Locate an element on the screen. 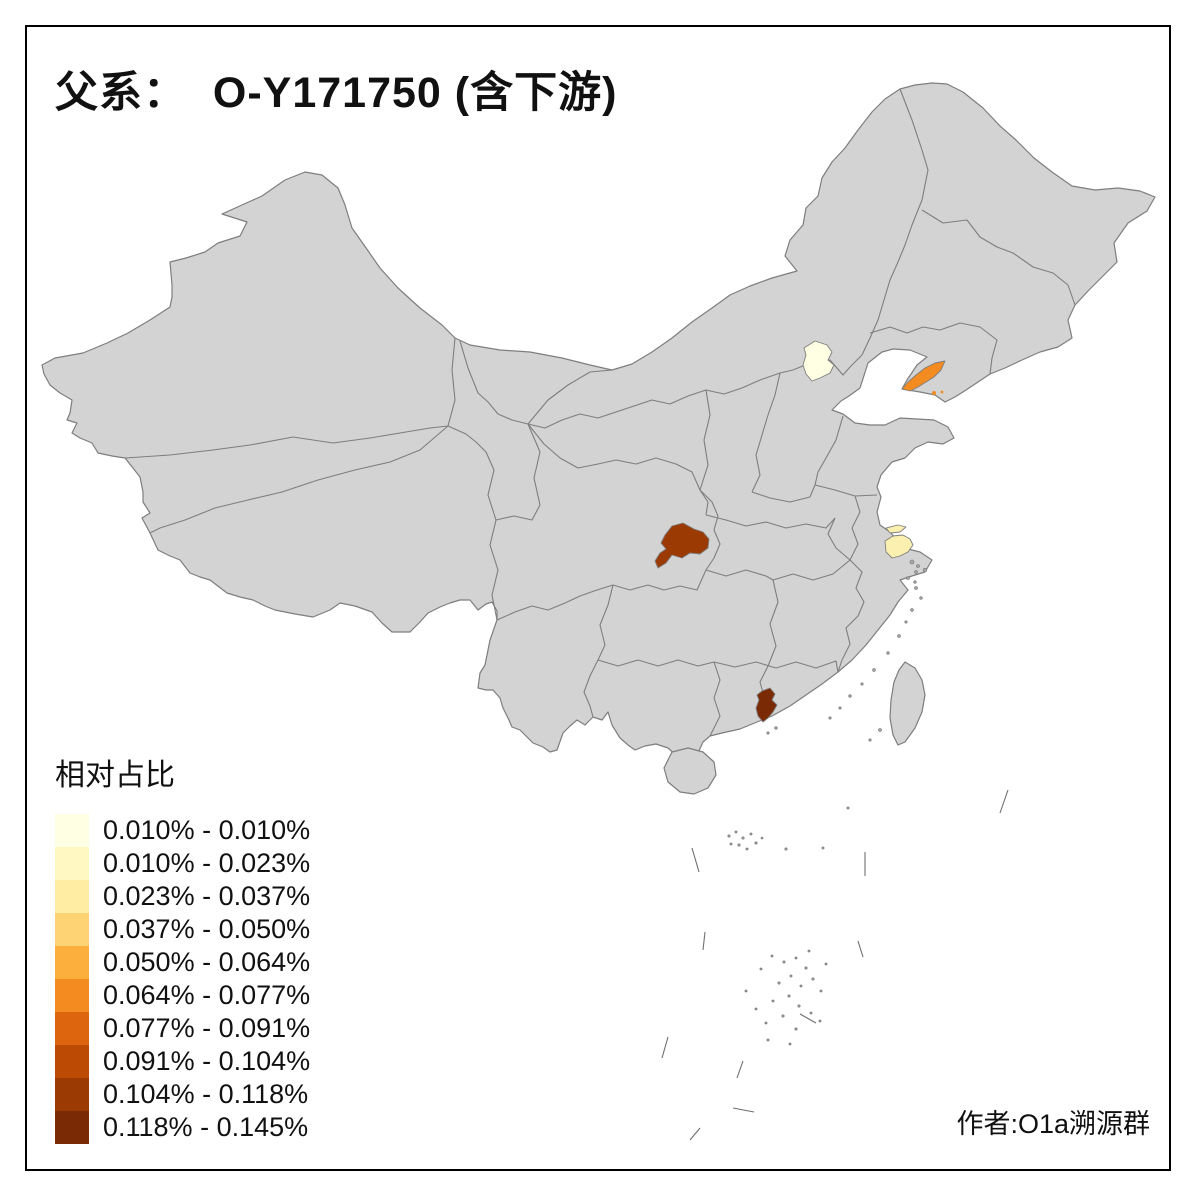 The image size is (1200, 1200). legend-label: 0.104% - 0.118% is located at coordinates (206, 1094).